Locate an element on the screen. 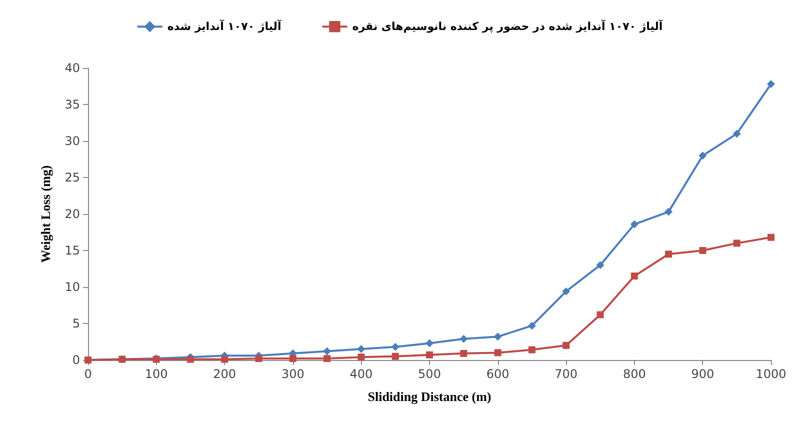  x-tick-label: 800 is located at coordinates (634, 374).